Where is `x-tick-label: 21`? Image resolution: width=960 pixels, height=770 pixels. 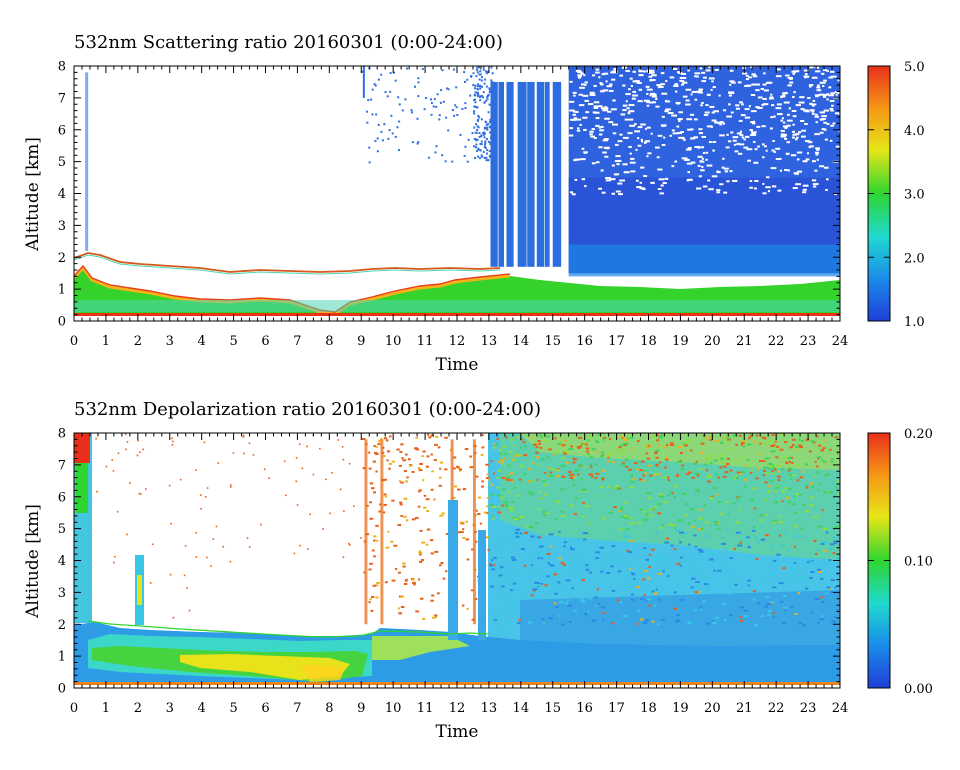
x-tick-label: 21 is located at coordinates (744, 341).